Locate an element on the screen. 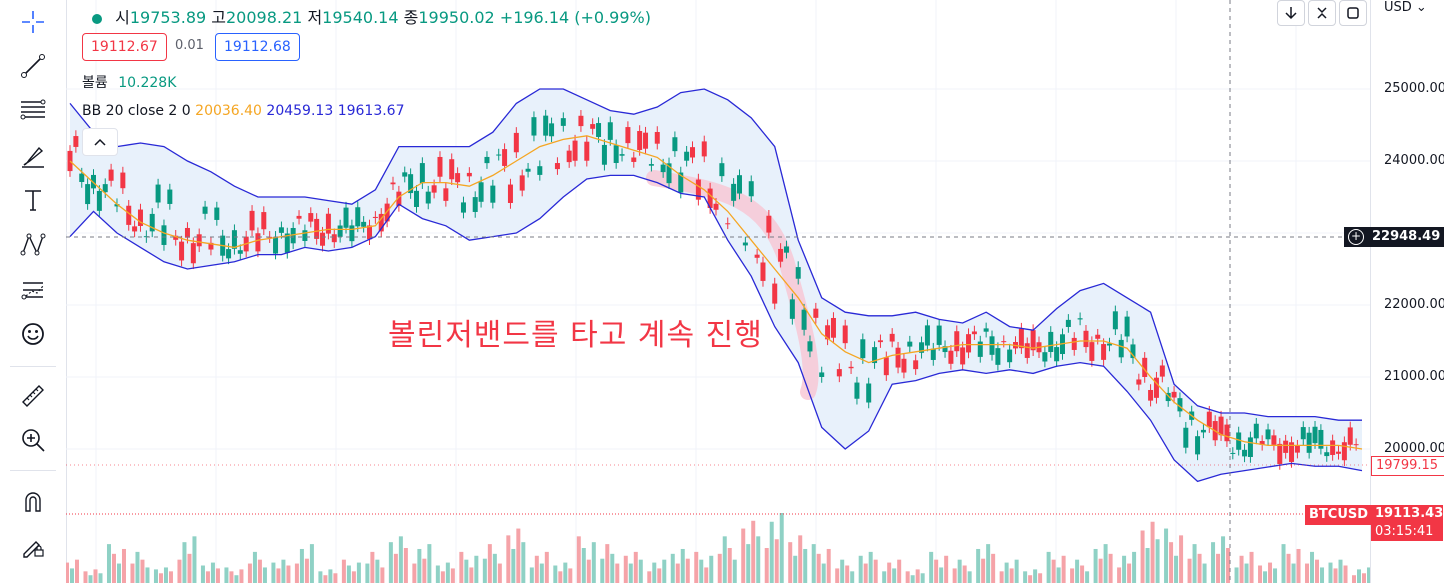 The image size is (1444, 583). sell-button: 19112.67 is located at coordinates (124, 47).